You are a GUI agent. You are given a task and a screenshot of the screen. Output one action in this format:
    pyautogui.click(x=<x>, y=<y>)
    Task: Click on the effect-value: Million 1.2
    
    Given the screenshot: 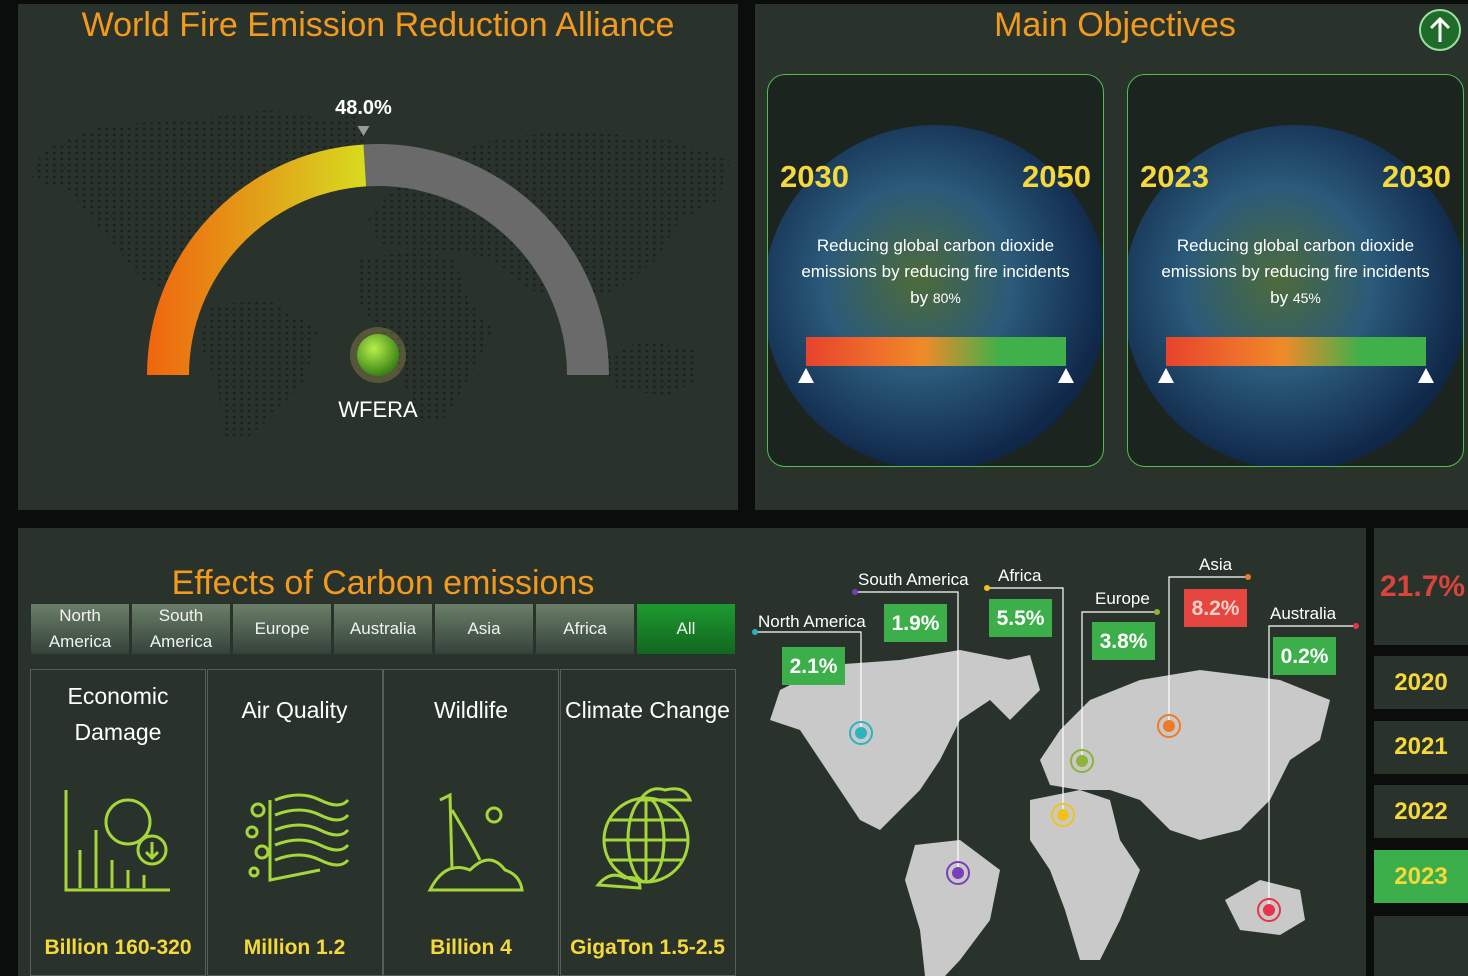 What is the action you would take?
    pyautogui.click(x=294, y=947)
    